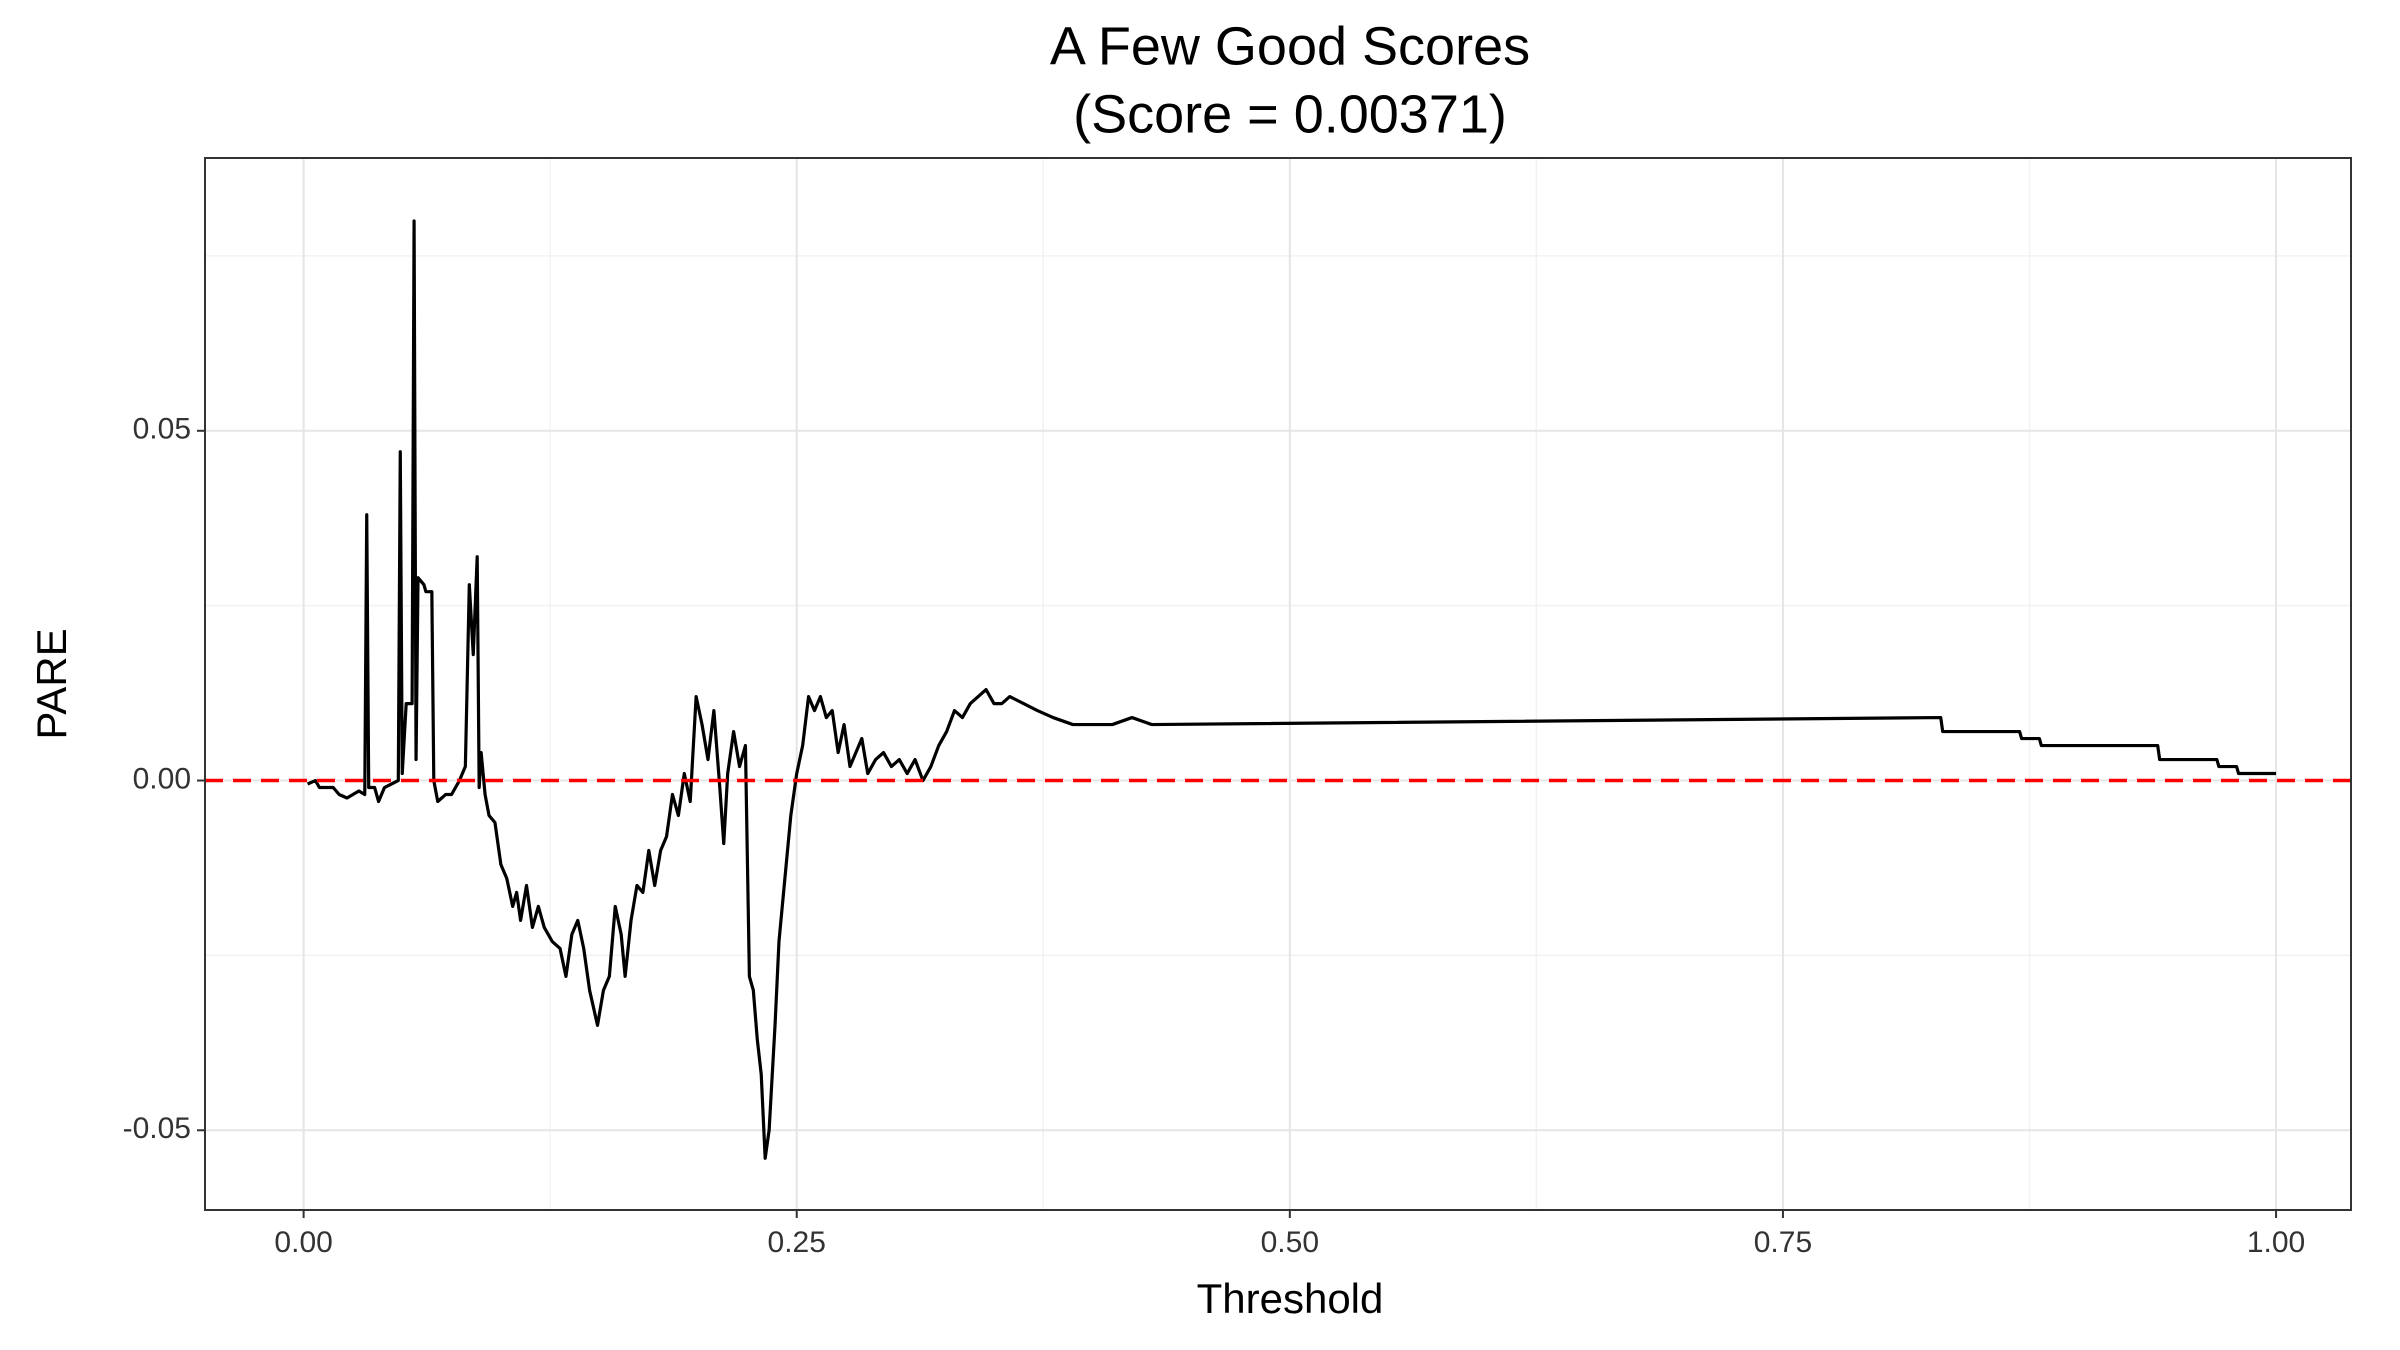 The height and width of the screenshot is (1350, 2400). What do you see at coordinates (157, 1128) in the screenshot?
I see `y-tick-label: -0.05` at bounding box center [157, 1128].